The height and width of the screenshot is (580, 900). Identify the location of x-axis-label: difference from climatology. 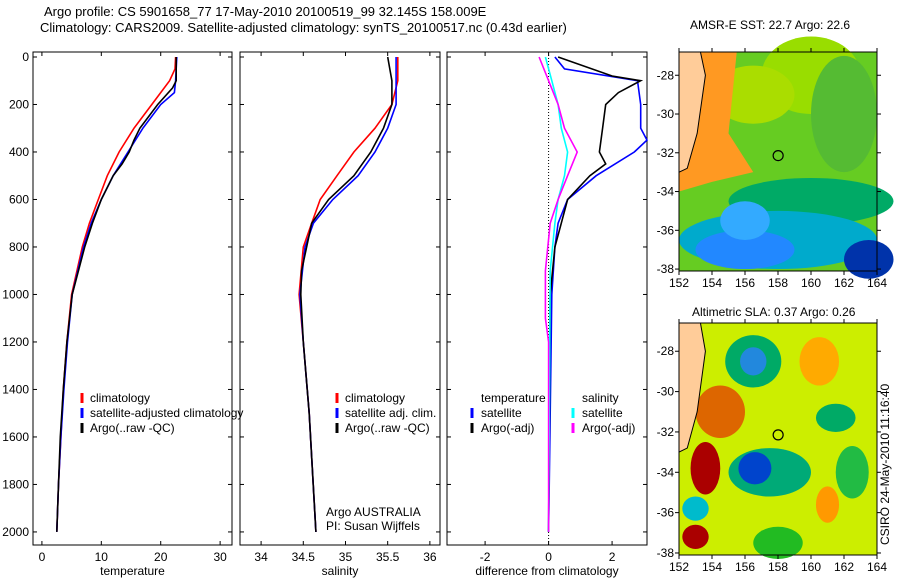
(546, 571).